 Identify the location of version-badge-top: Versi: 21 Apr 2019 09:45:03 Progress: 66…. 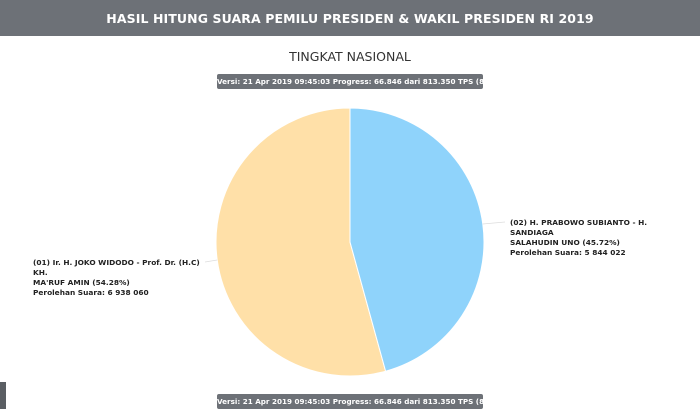
(350, 81).